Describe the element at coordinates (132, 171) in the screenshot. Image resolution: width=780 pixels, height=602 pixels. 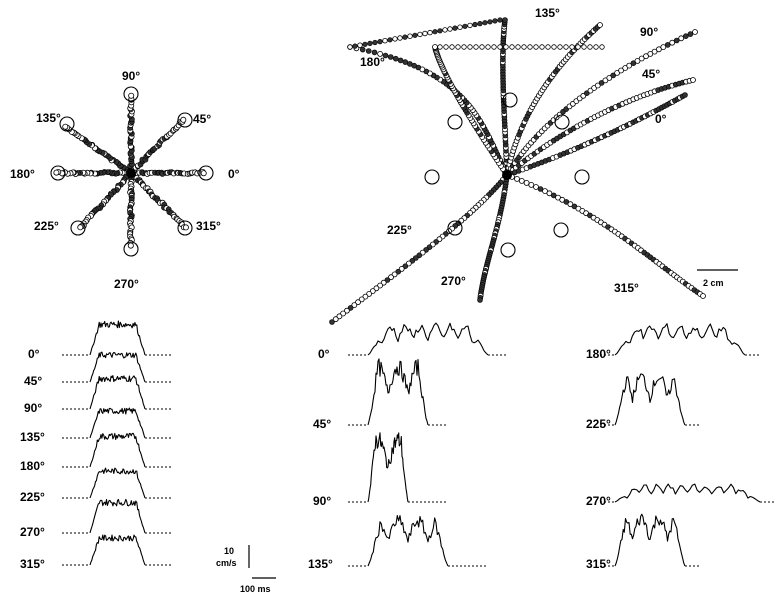
I see `panel-a-star-trajectories` at that location.